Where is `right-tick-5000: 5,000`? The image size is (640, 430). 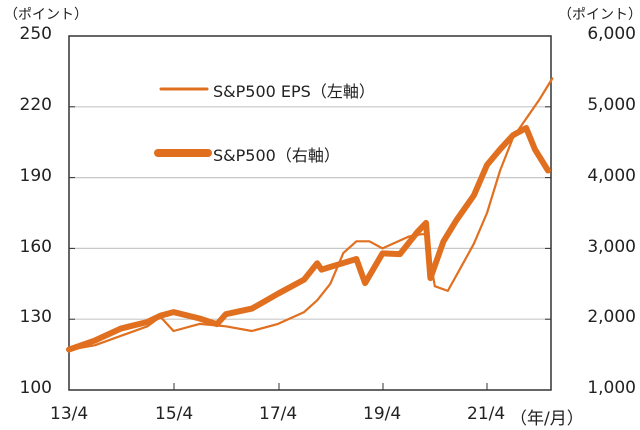 right-tick-5000: 5,000 is located at coordinates (611, 105).